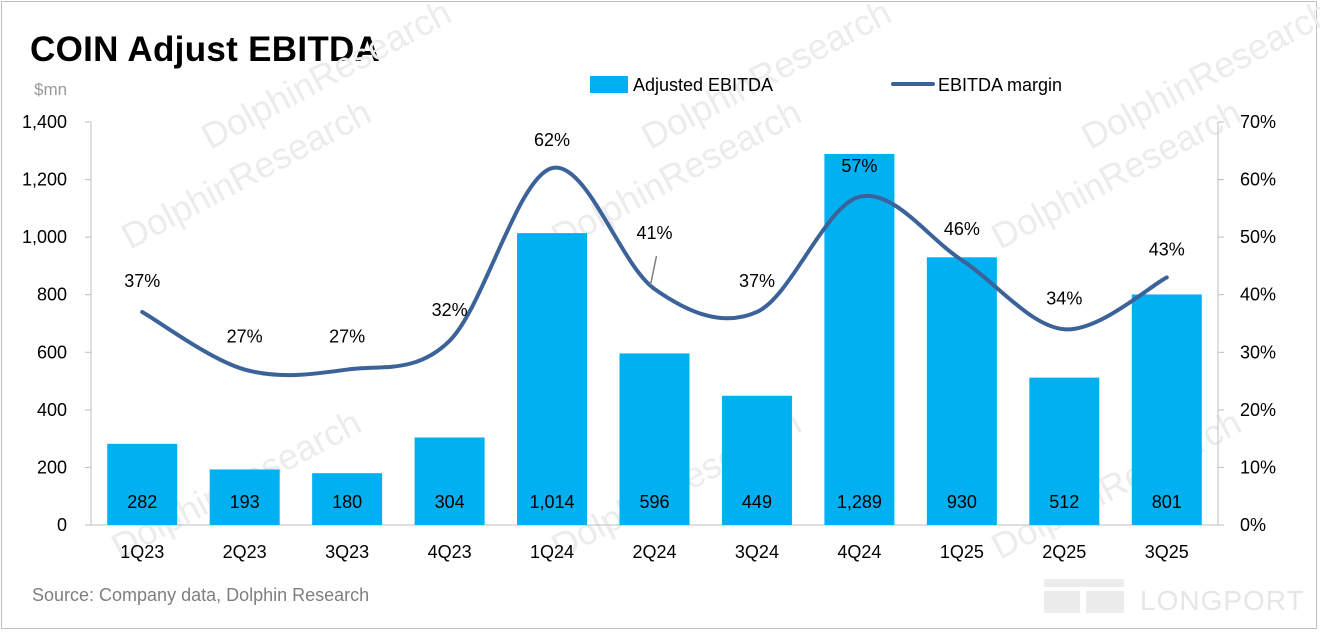 Image resolution: width=1320 pixels, height=632 pixels. I want to click on y-tick-label-right: 0%, so click(1253, 525).